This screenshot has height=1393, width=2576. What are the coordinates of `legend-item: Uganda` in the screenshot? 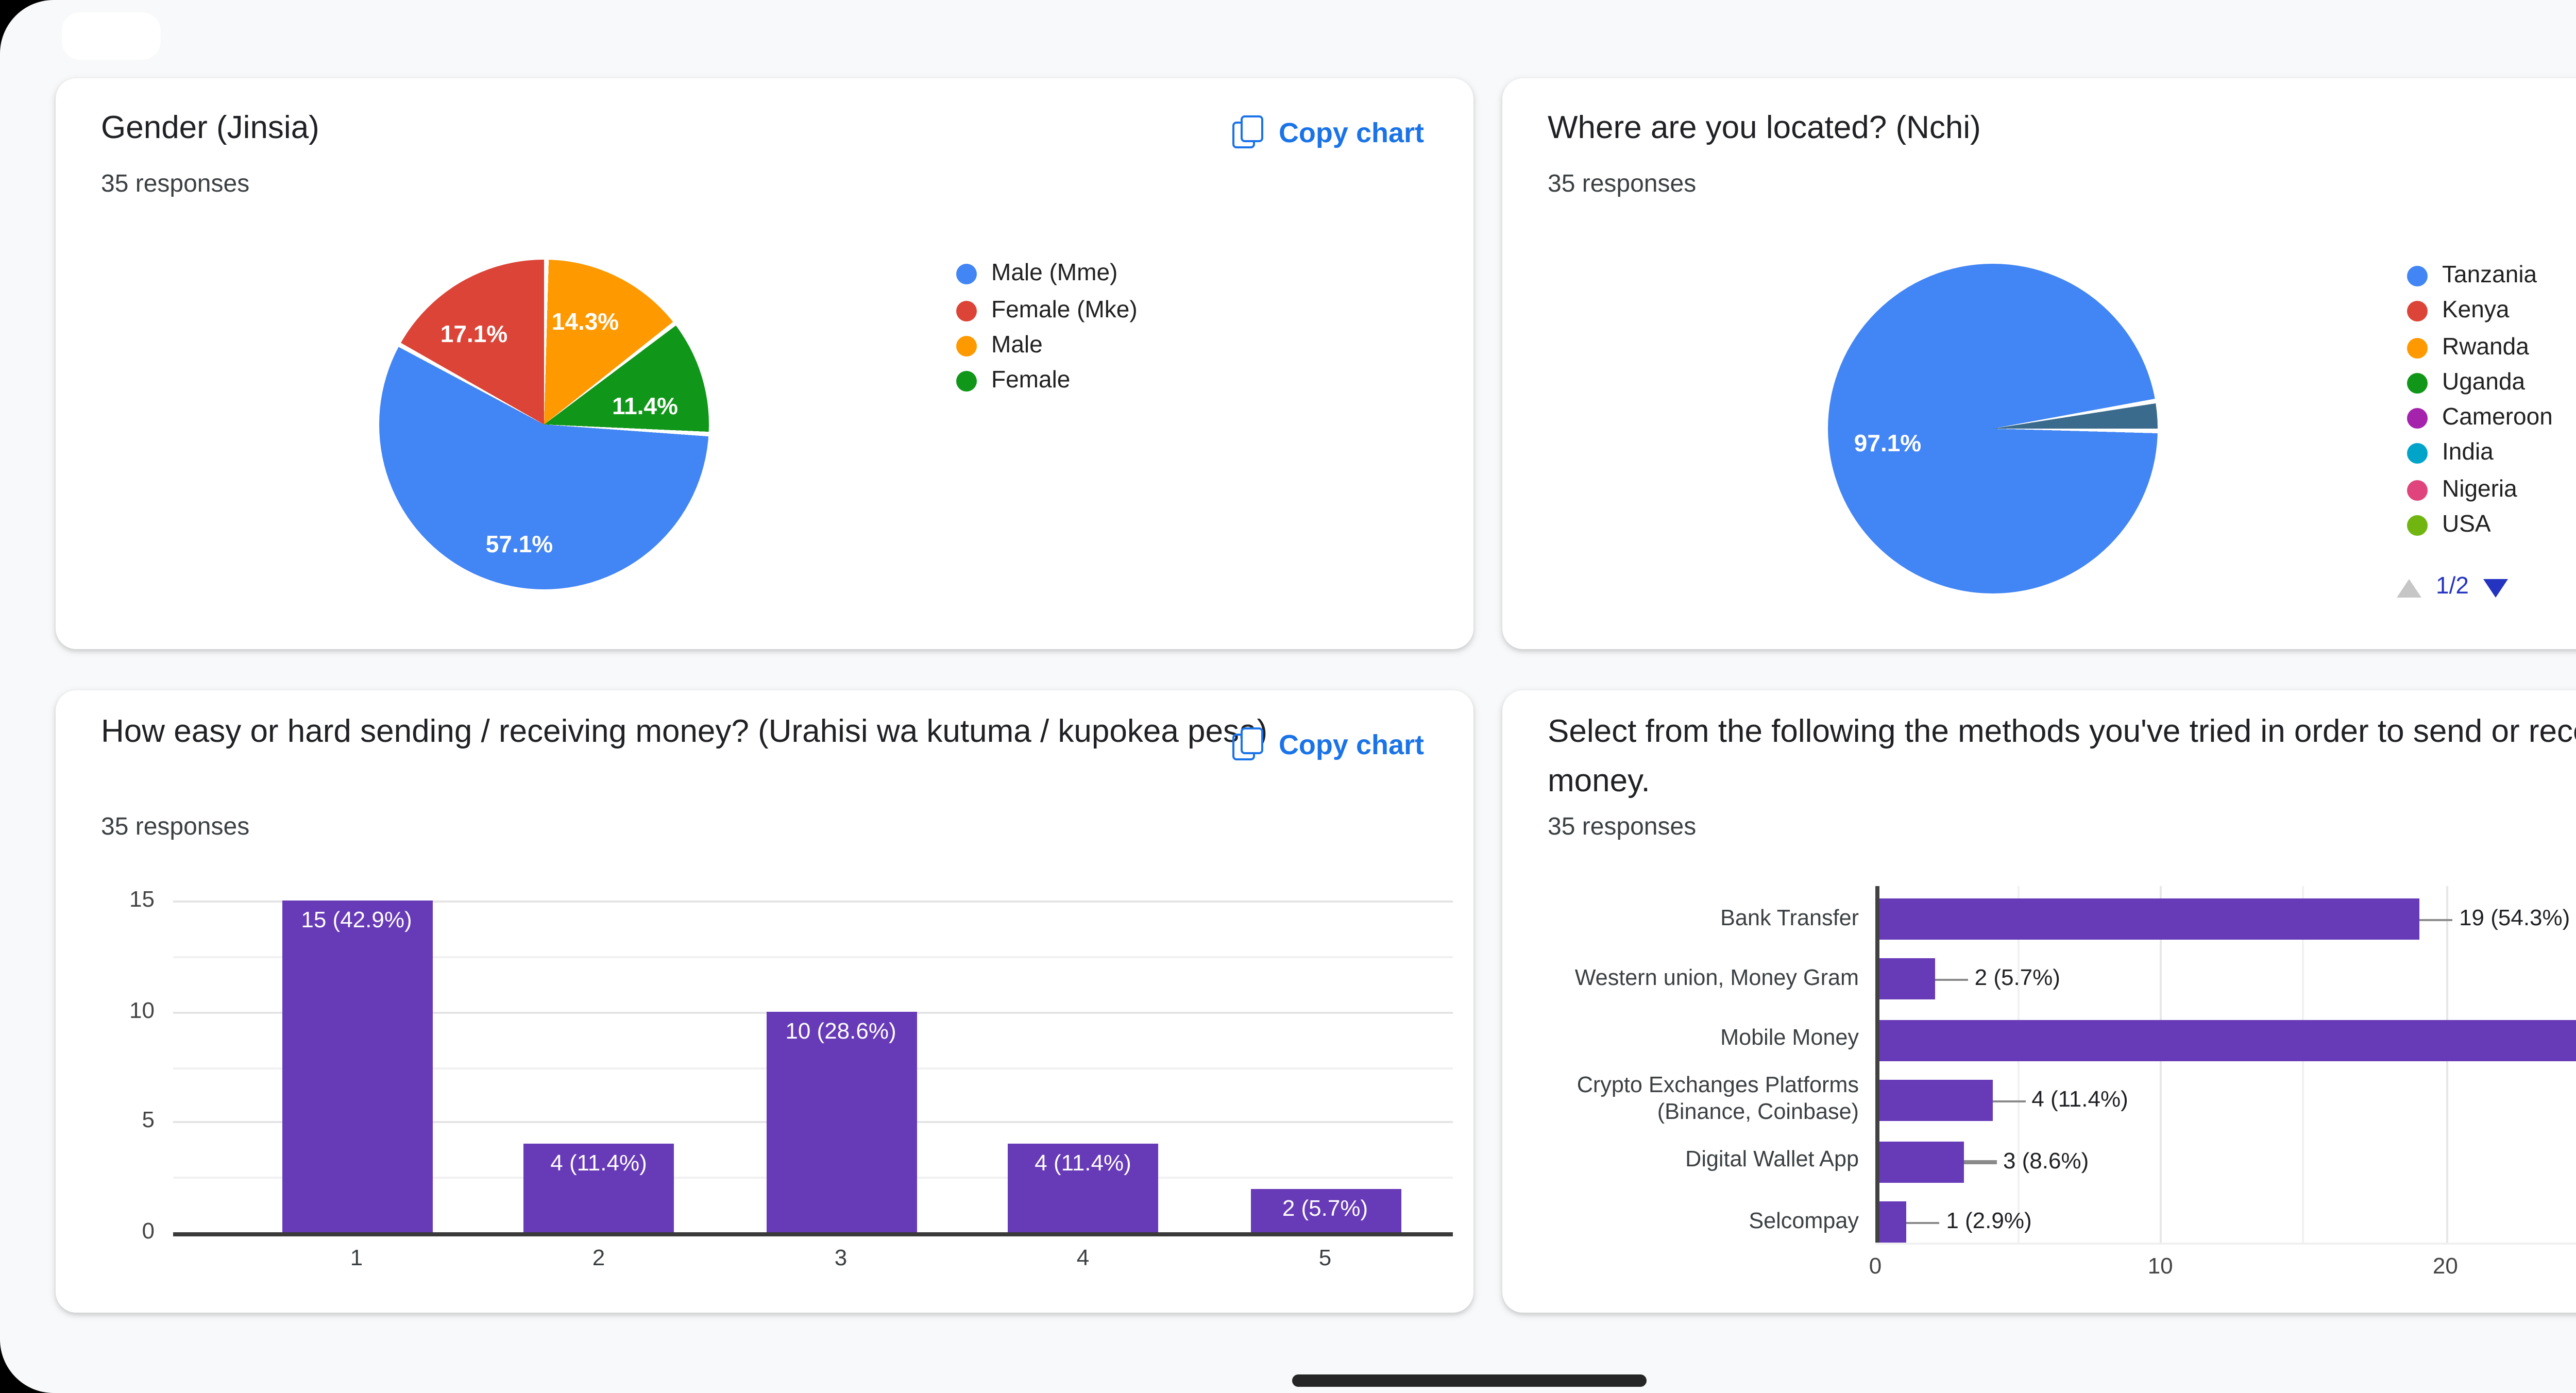 It's located at (2466, 383).